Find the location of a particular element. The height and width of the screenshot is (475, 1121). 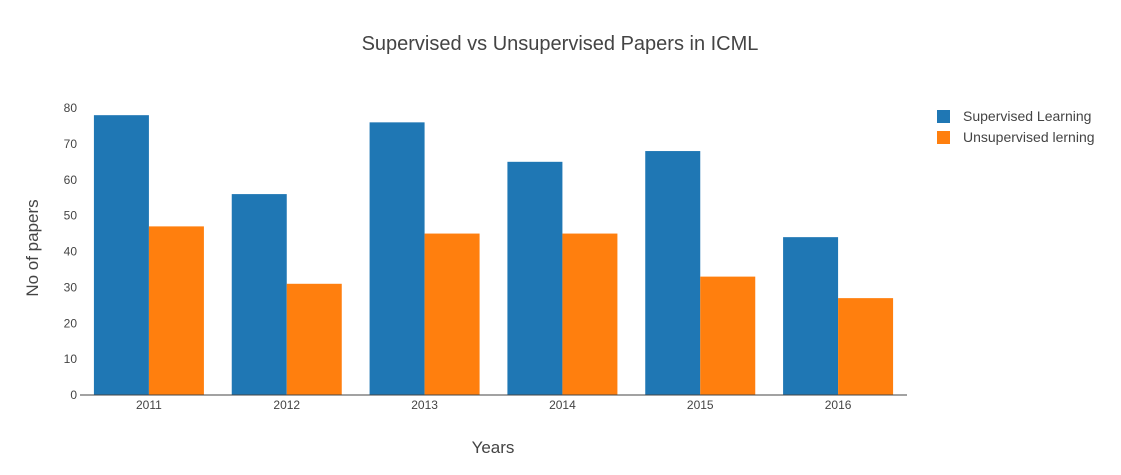

bar-unsupervised-lerning-2016 is located at coordinates (866, 346).